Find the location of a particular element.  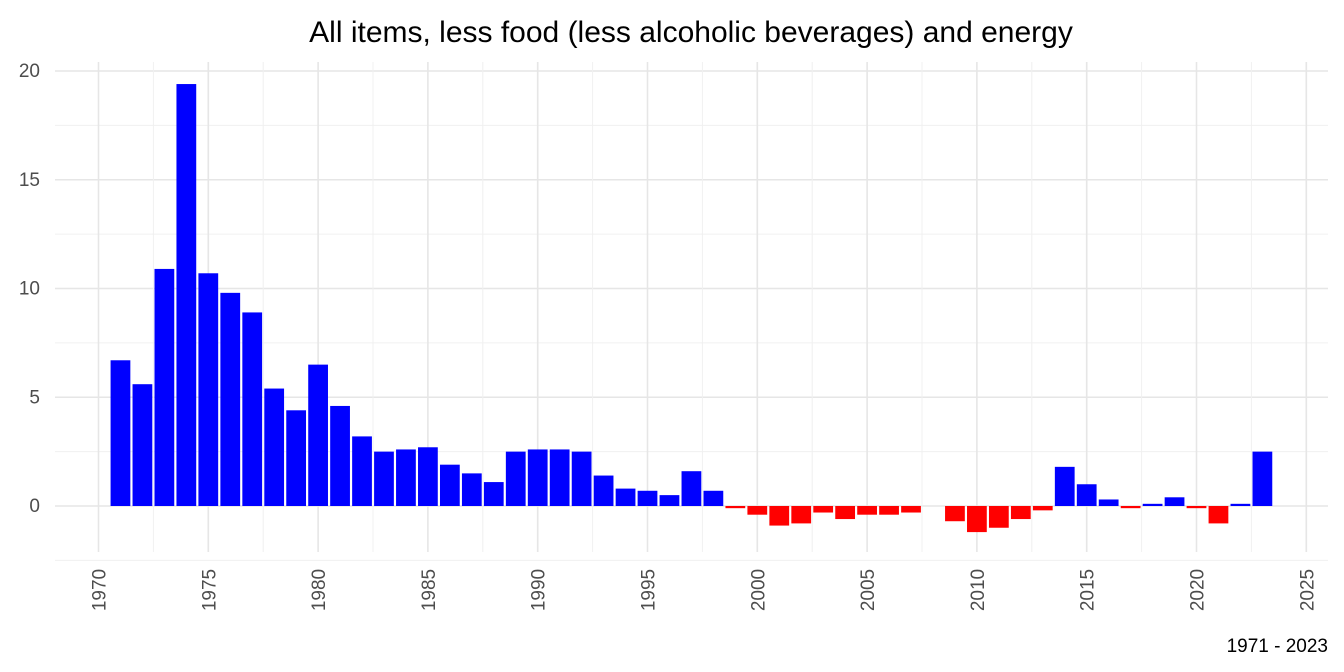

x-tick-label: 1985 is located at coordinates (429, 590).